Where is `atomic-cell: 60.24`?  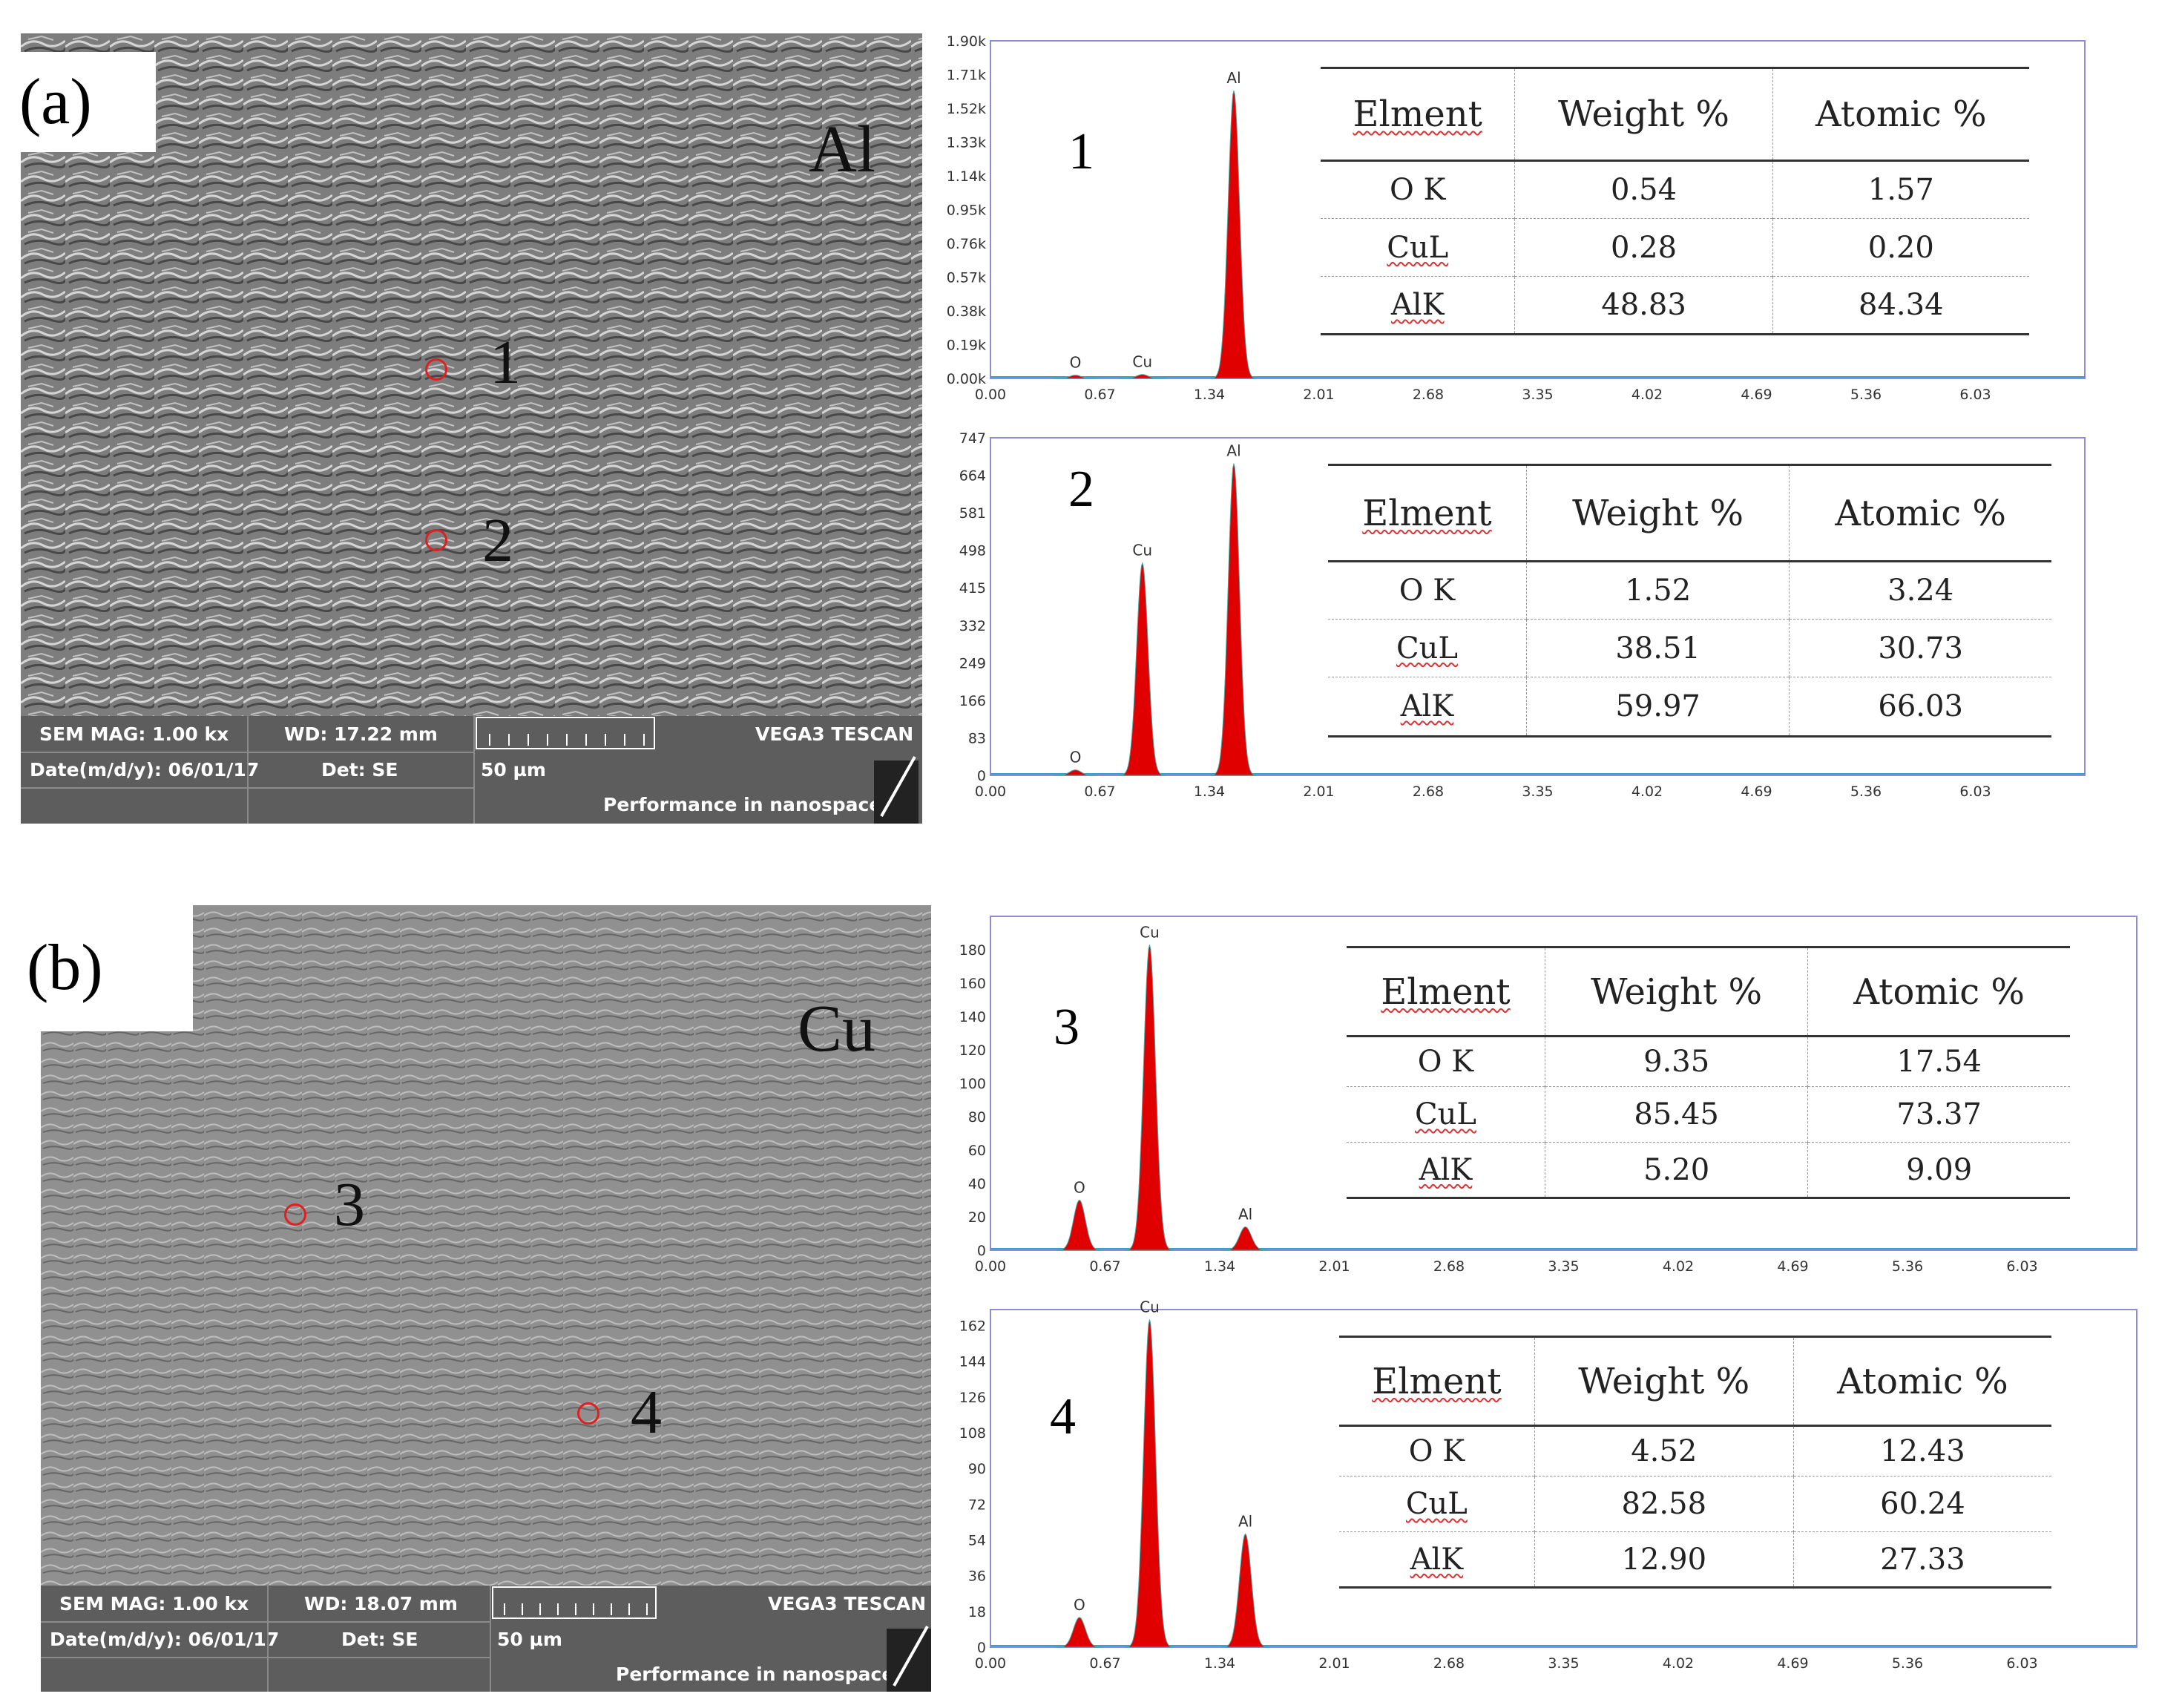 atomic-cell: 60.24 is located at coordinates (1922, 1504).